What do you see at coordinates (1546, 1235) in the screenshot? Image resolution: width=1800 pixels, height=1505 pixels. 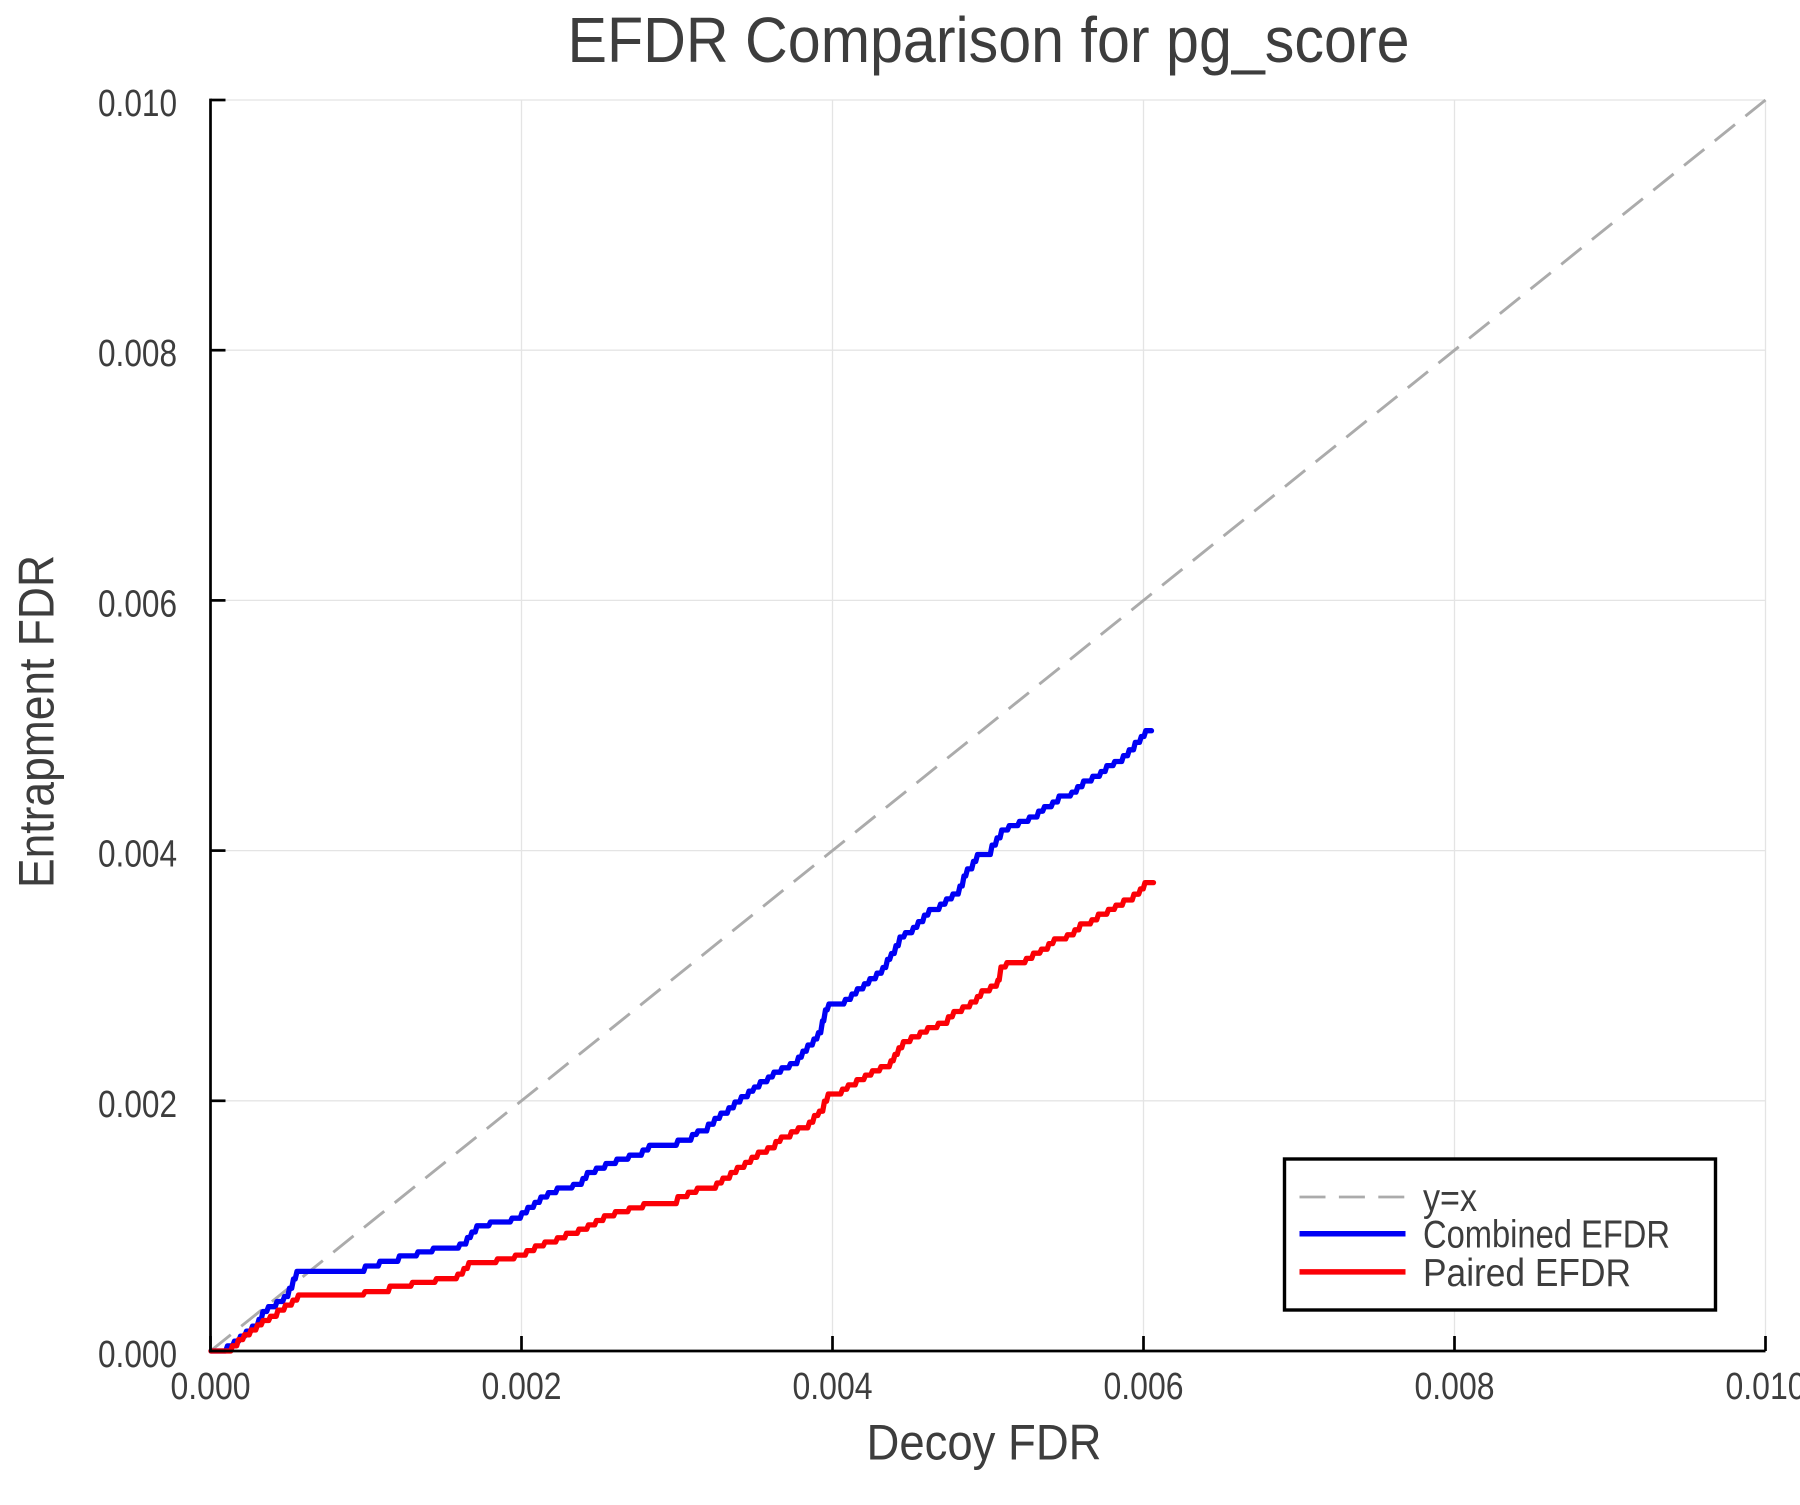 I see `svg-text: Combined EFDR` at bounding box center [1546, 1235].